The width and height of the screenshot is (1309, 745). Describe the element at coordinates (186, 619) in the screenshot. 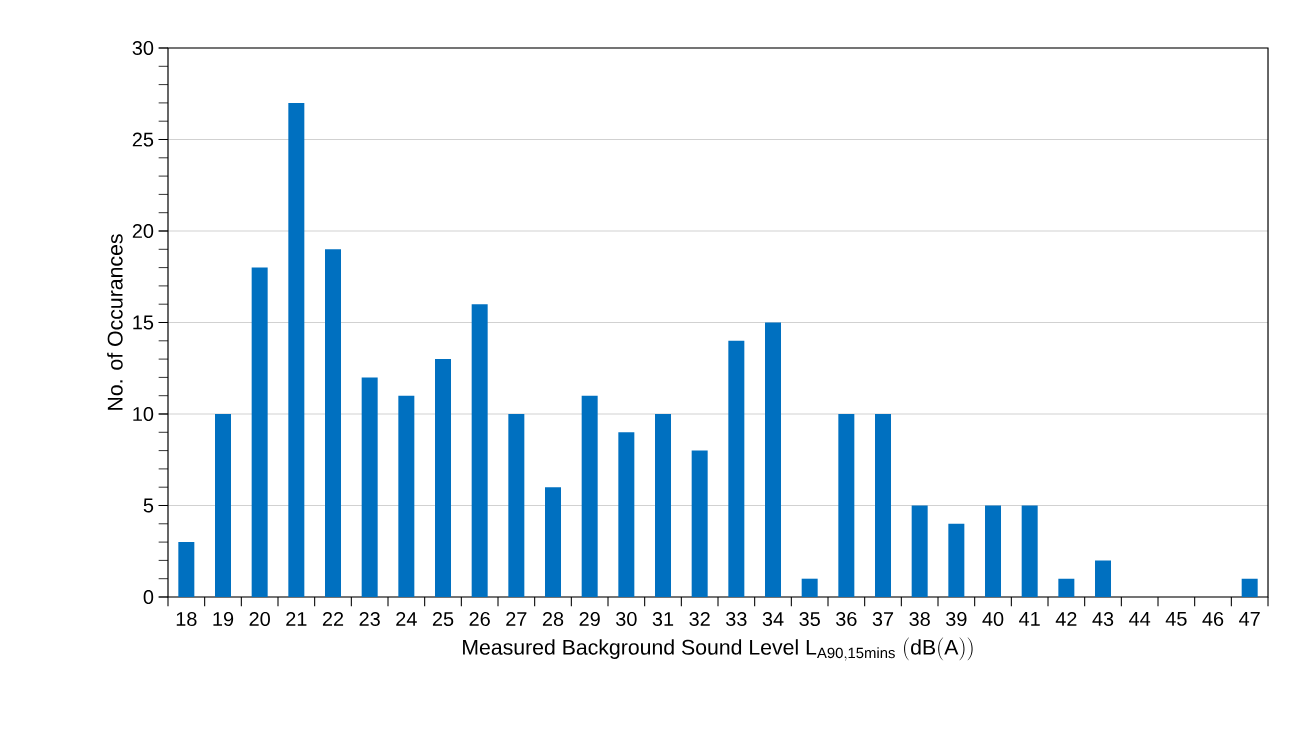

I see `x-tick-label: 18` at that location.